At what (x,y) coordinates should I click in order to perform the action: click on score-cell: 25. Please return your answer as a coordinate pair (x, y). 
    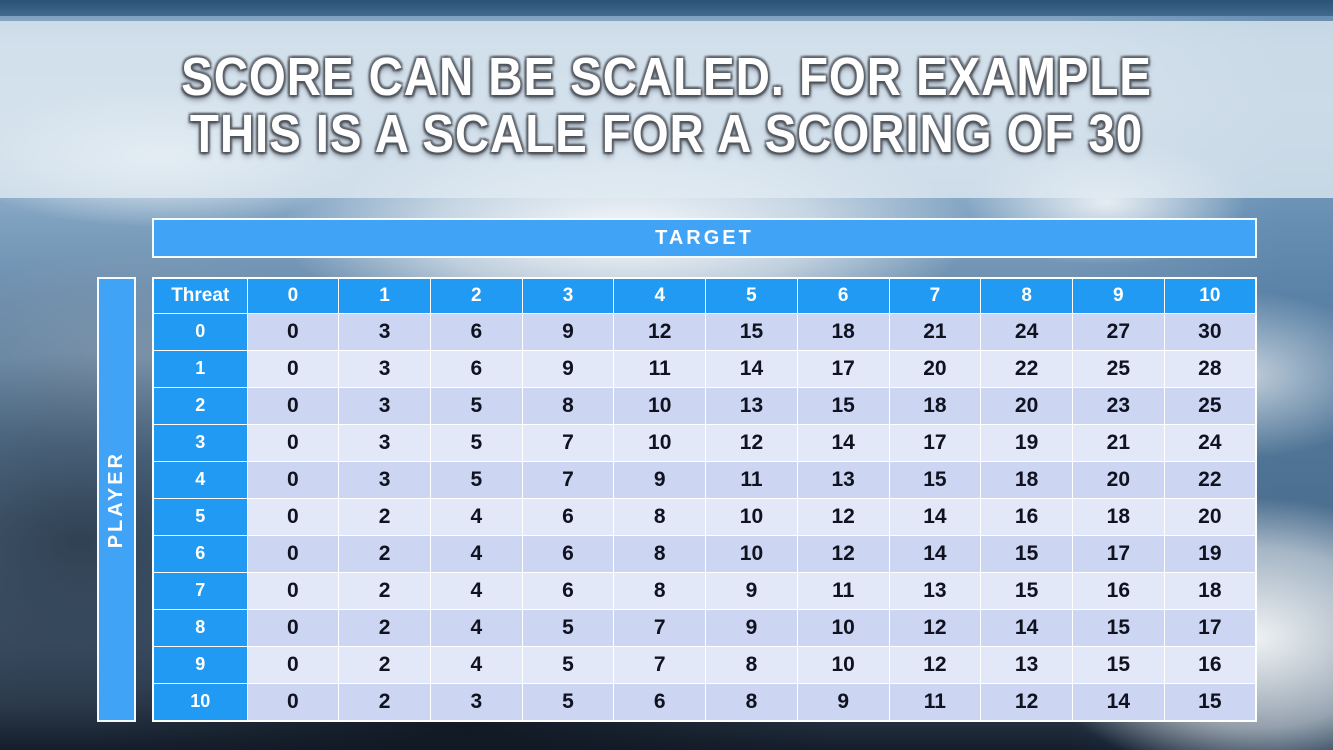
    Looking at the image, I should click on (1210, 405).